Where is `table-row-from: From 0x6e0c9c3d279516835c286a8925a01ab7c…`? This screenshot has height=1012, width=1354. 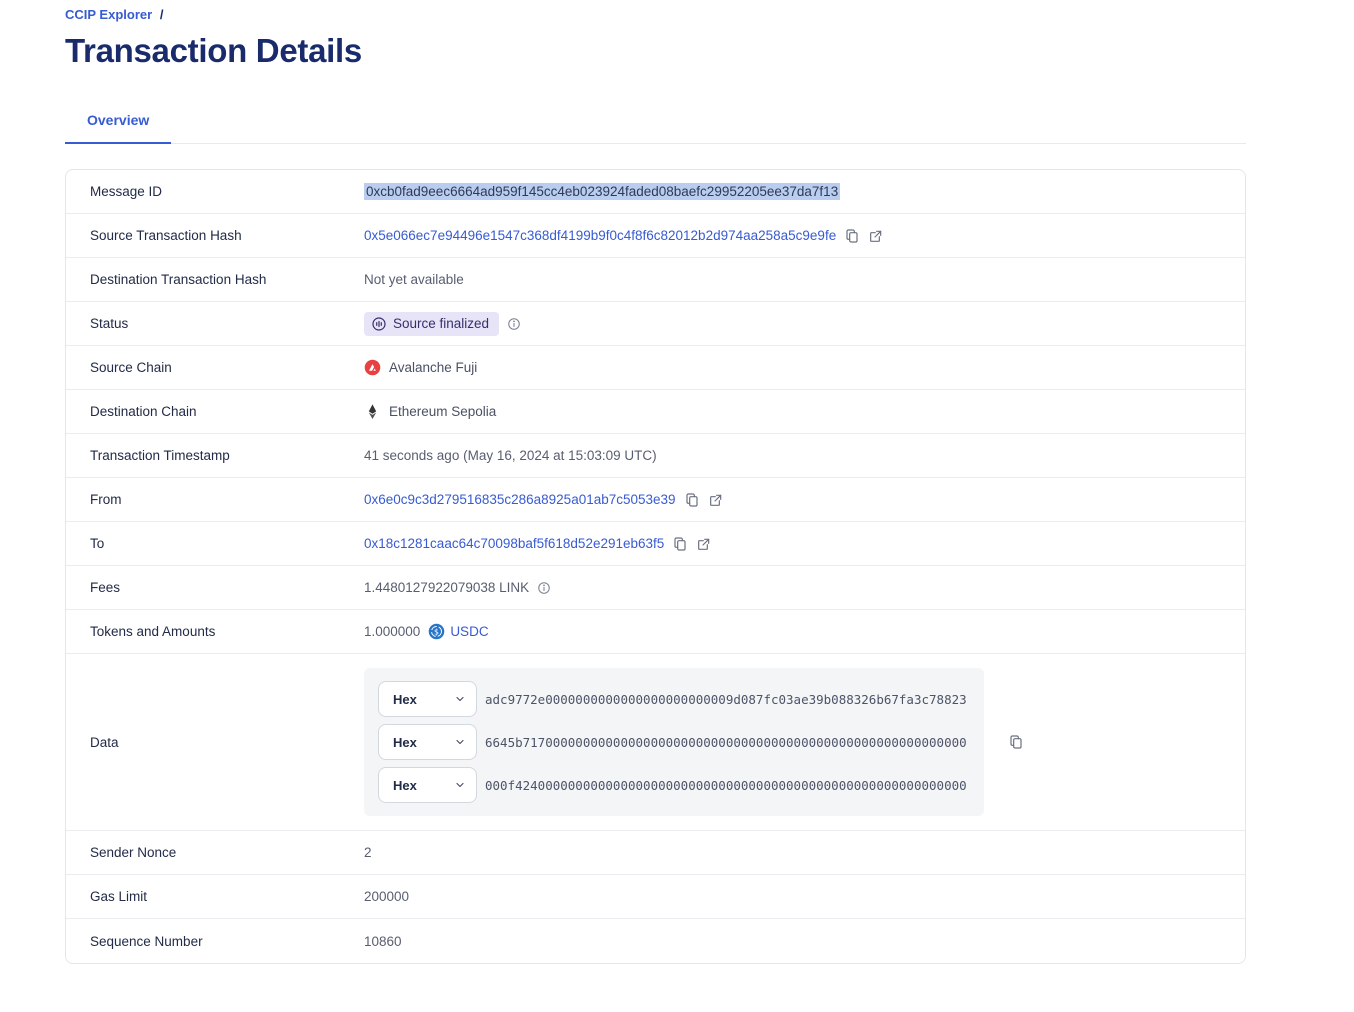 table-row-from: From 0x6e0c9c3d279516835c286a8925a01ab7c… is located at coordinates (655, 500).